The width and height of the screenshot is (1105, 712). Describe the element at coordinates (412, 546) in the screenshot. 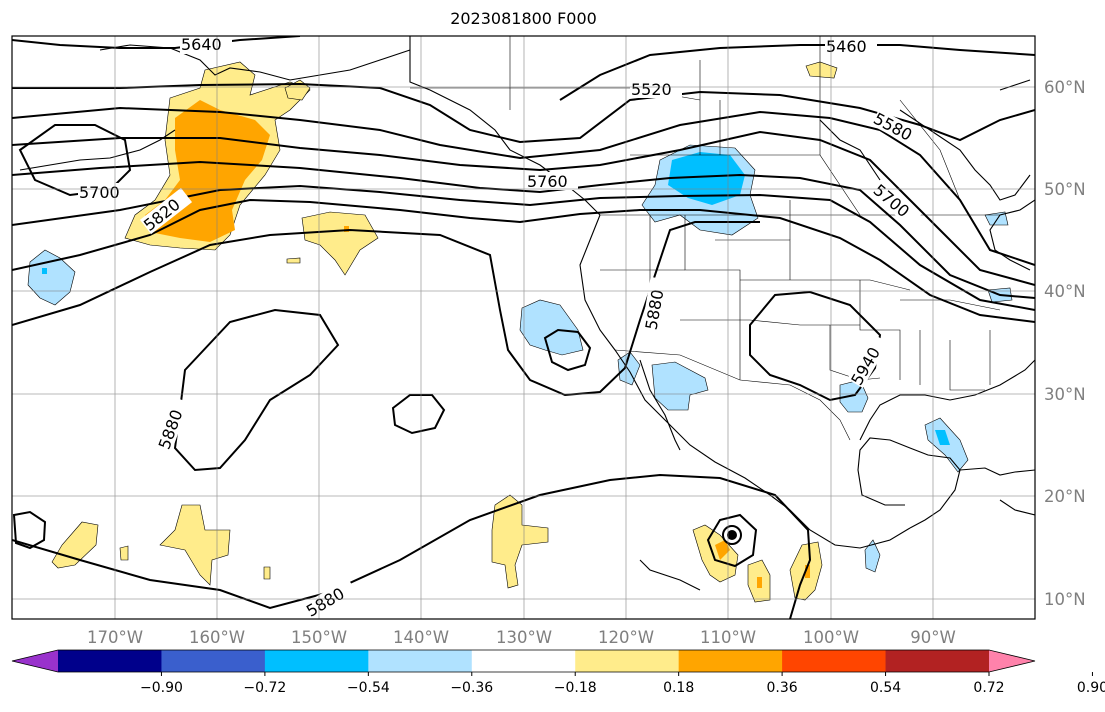

I see `contour-5880-south` at that location.